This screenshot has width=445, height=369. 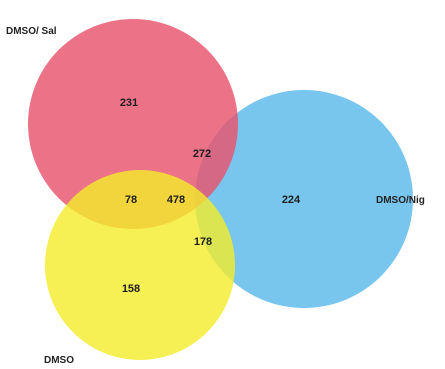 I want to click on count-nig-dmso: 178, so click(x=203, y=242).